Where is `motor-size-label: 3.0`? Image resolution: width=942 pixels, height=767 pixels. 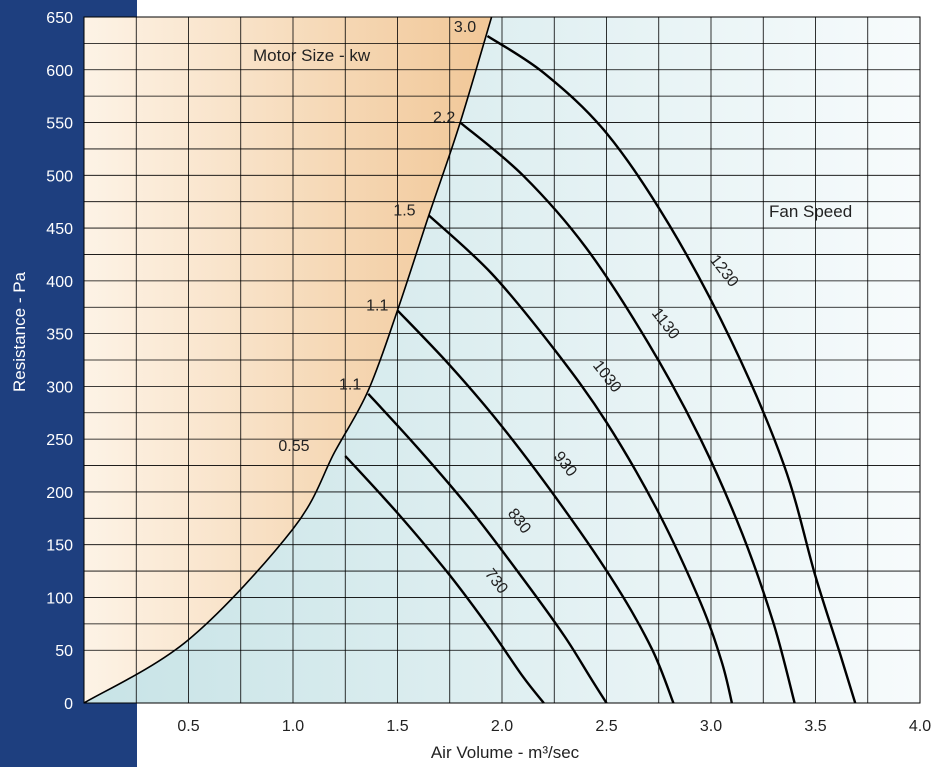 motor-size-label: 3.0 is located at coordinates (465, 27).